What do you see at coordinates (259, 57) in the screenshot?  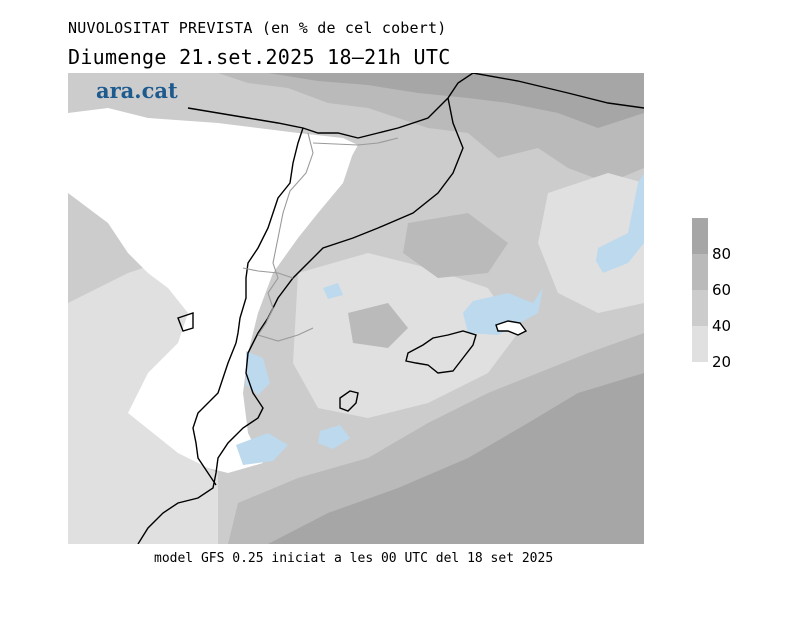 I see `map-date-subtitle: Diumenge 21.set.2025 18–21h UTC` at bounding box center [259, 57].